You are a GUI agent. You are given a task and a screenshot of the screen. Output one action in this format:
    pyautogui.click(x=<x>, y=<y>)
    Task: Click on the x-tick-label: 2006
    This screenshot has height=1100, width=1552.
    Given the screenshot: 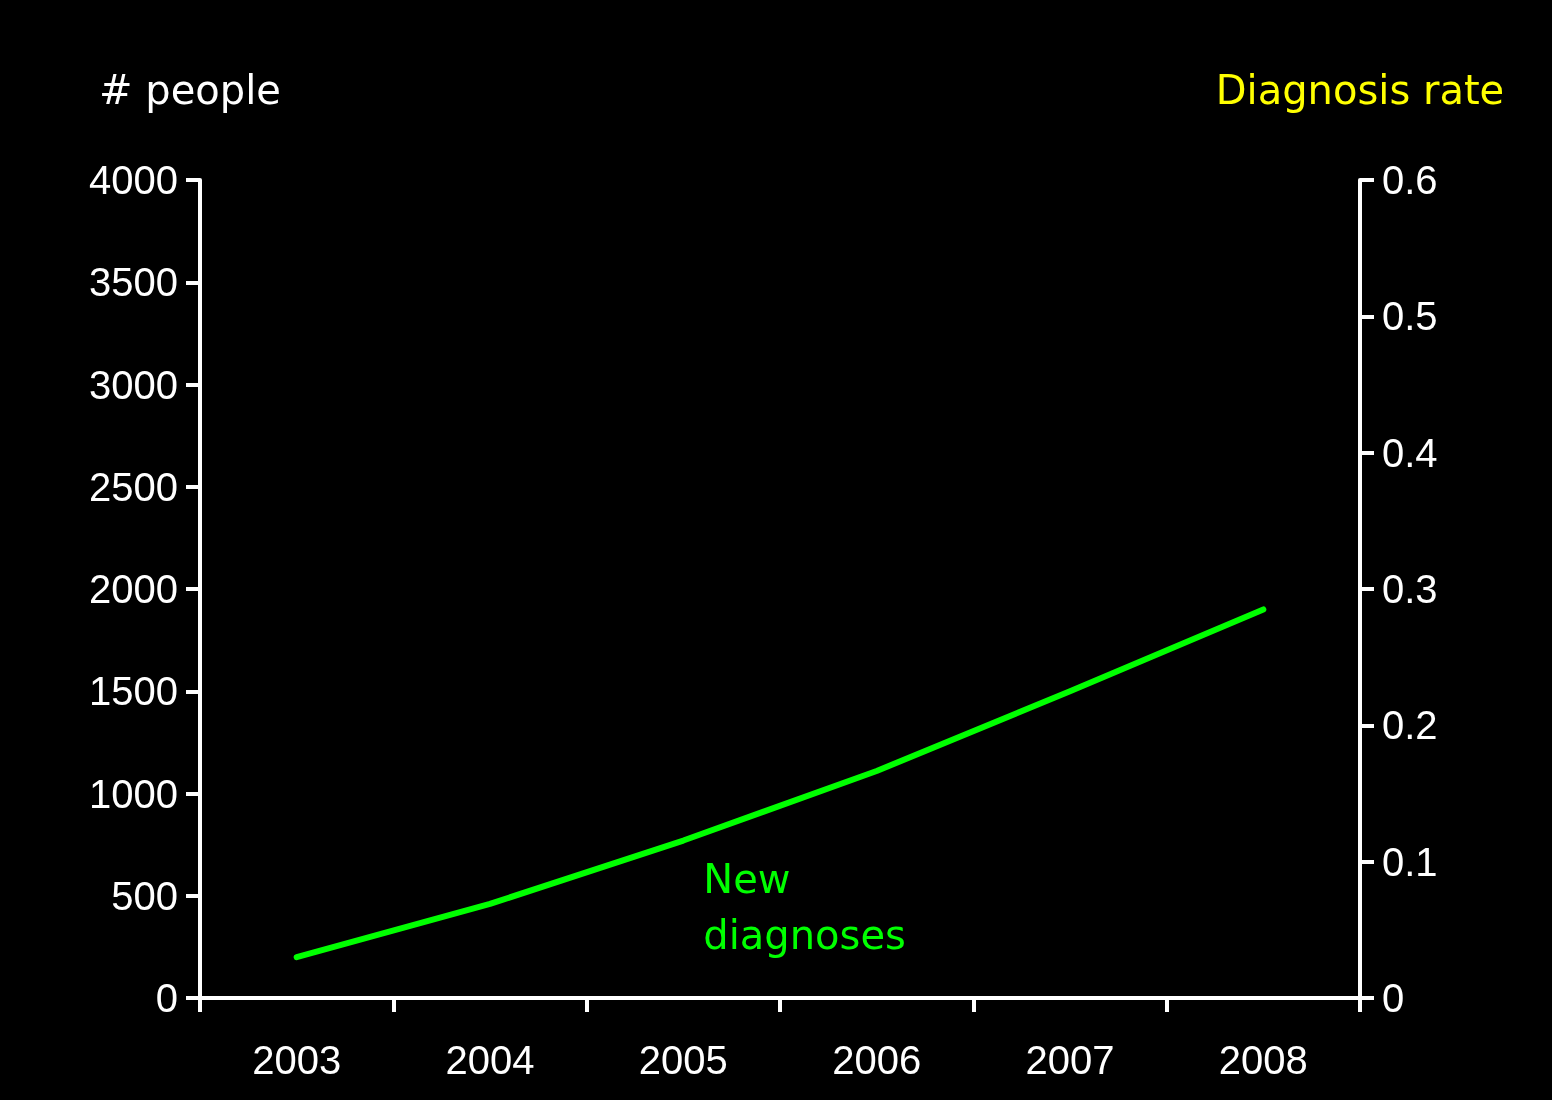 What is the action you would take?
    pyautogui.click(x=877, y=1060)
    